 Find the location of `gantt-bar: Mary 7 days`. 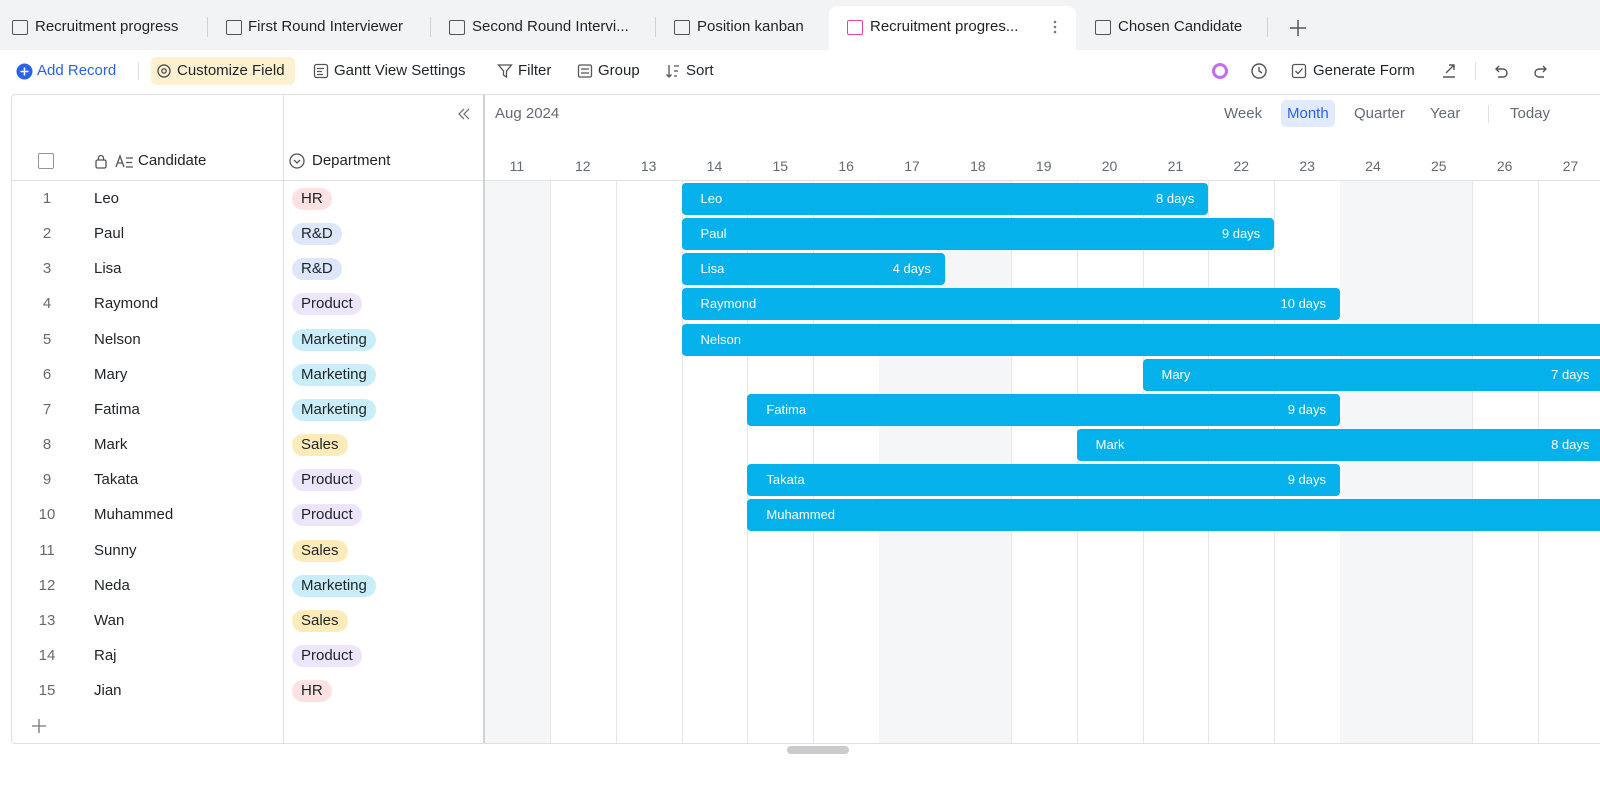

gantt-bar: Mary 7 days is located at coordinates (1371, 374).